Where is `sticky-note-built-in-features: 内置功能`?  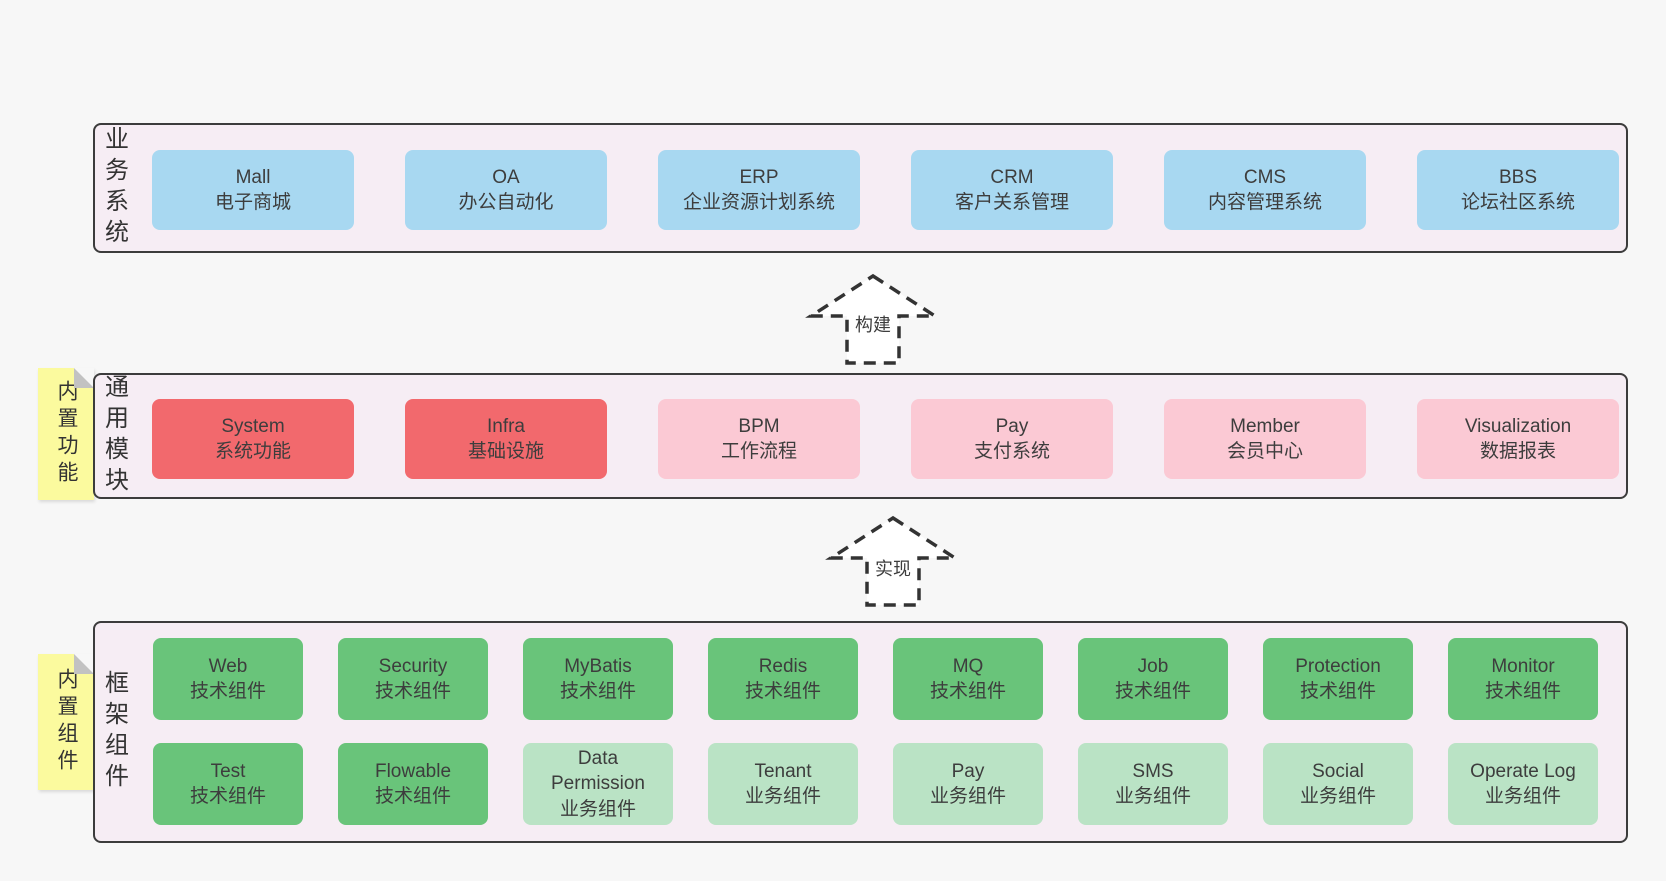
sticky-note-built-in-features: 内置功能 is located at coordinates (66, 434).